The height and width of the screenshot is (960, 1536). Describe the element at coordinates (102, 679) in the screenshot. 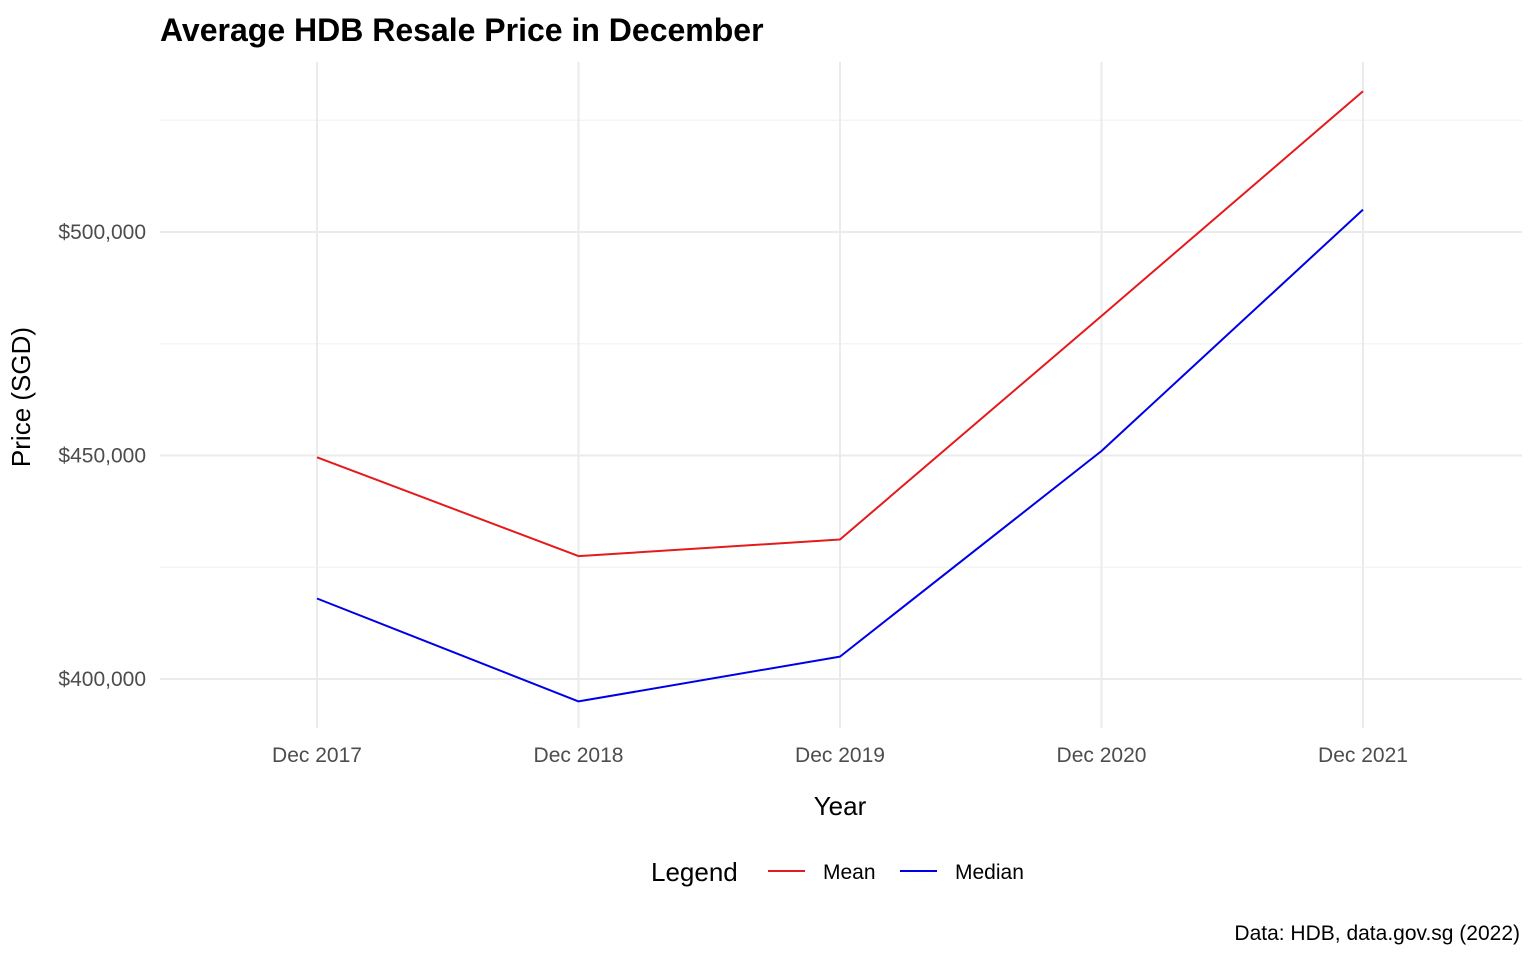

I see `y-tick-label: $400,000` at that location.